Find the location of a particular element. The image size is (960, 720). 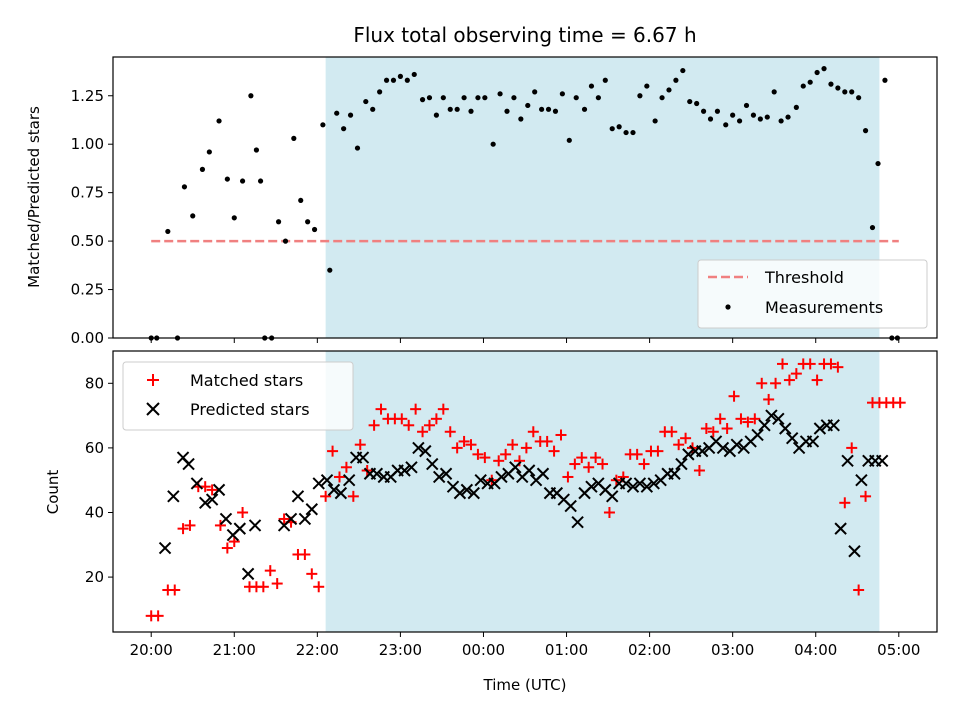

bottom-x-tick-label: 20:00 is located at coordinates (151, 650).